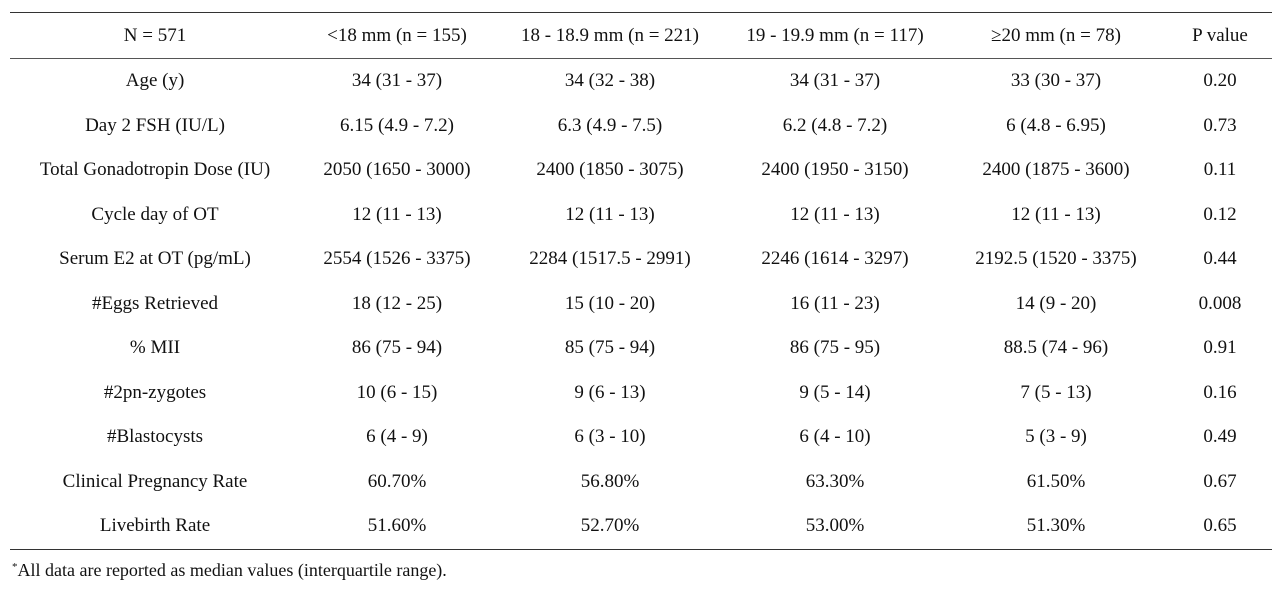  Describe the element at coordinates (1056, 437) in the screenshot. I see `value-cell: 5 (3 - 9)` at that location.